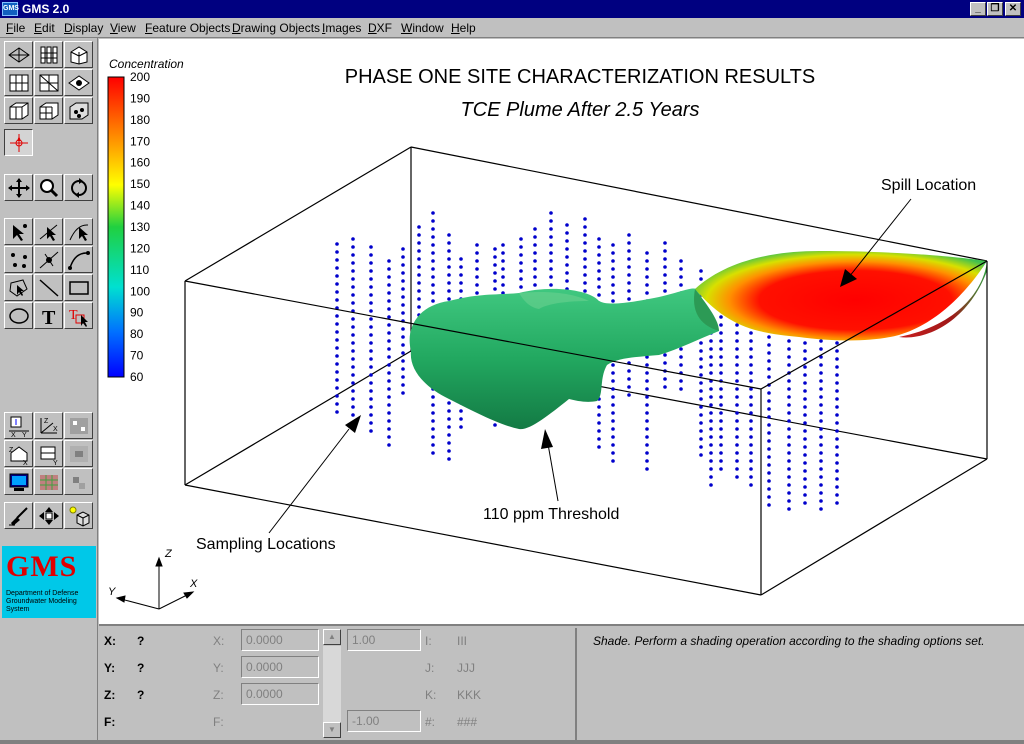 The image size is (1024, 744). Describe the element at coordinates (48, 259) in the screenshot. I see `create-nodes-button` at that location.